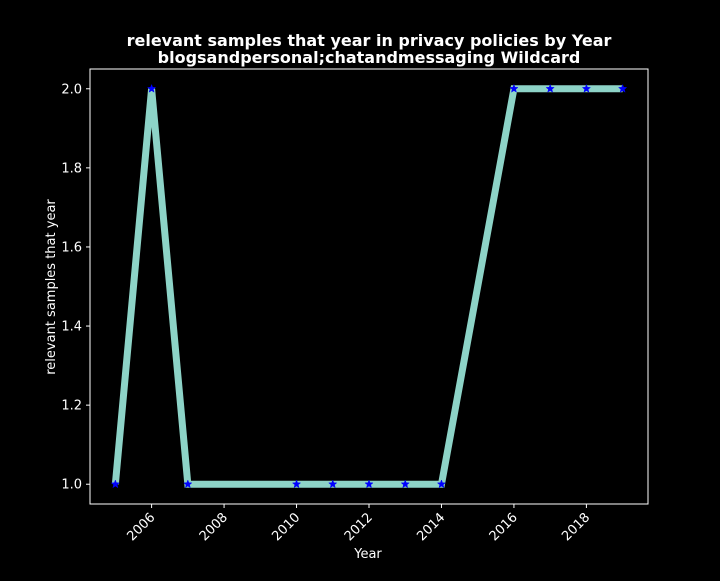  I want to click on y-tick-label: 1.2, so click(71, 406).